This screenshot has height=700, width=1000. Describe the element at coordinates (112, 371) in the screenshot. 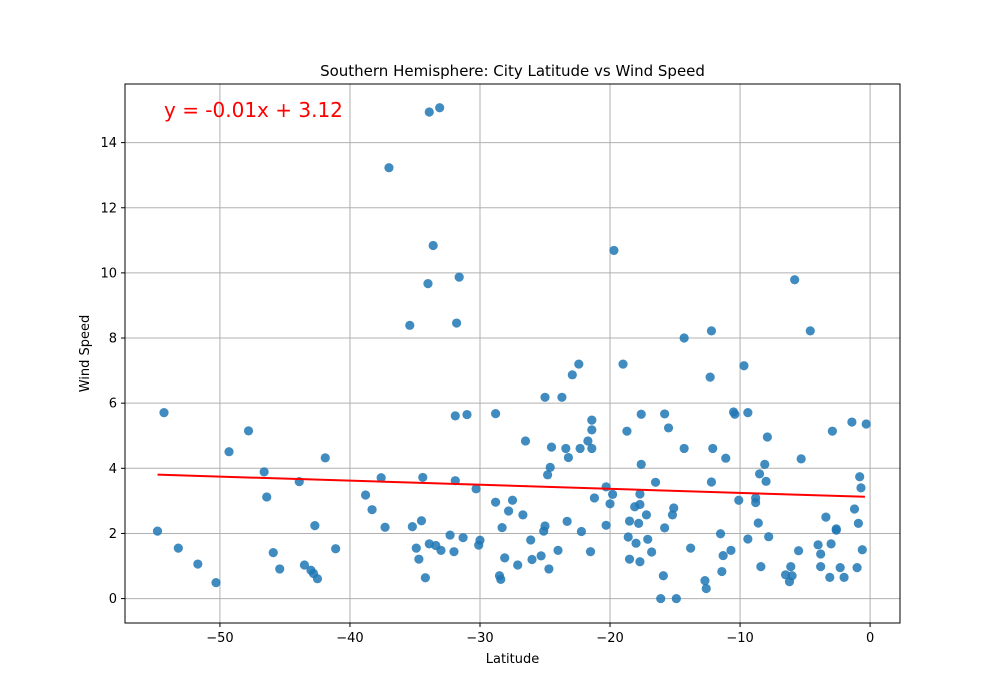

I see `y-axis-ticks: 0 2 4 6 8 10 12 14` at that location.